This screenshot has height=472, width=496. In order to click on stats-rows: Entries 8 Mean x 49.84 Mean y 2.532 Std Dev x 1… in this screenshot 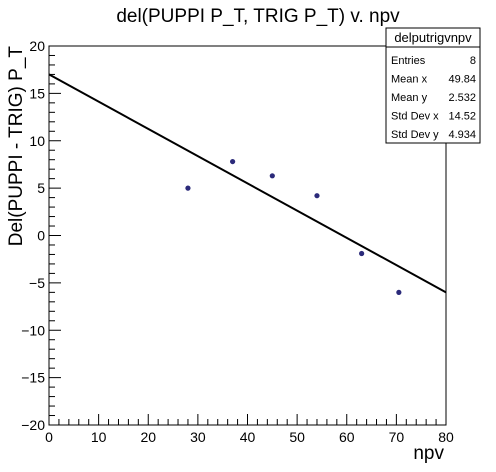, I will do `click(433, 98)`.